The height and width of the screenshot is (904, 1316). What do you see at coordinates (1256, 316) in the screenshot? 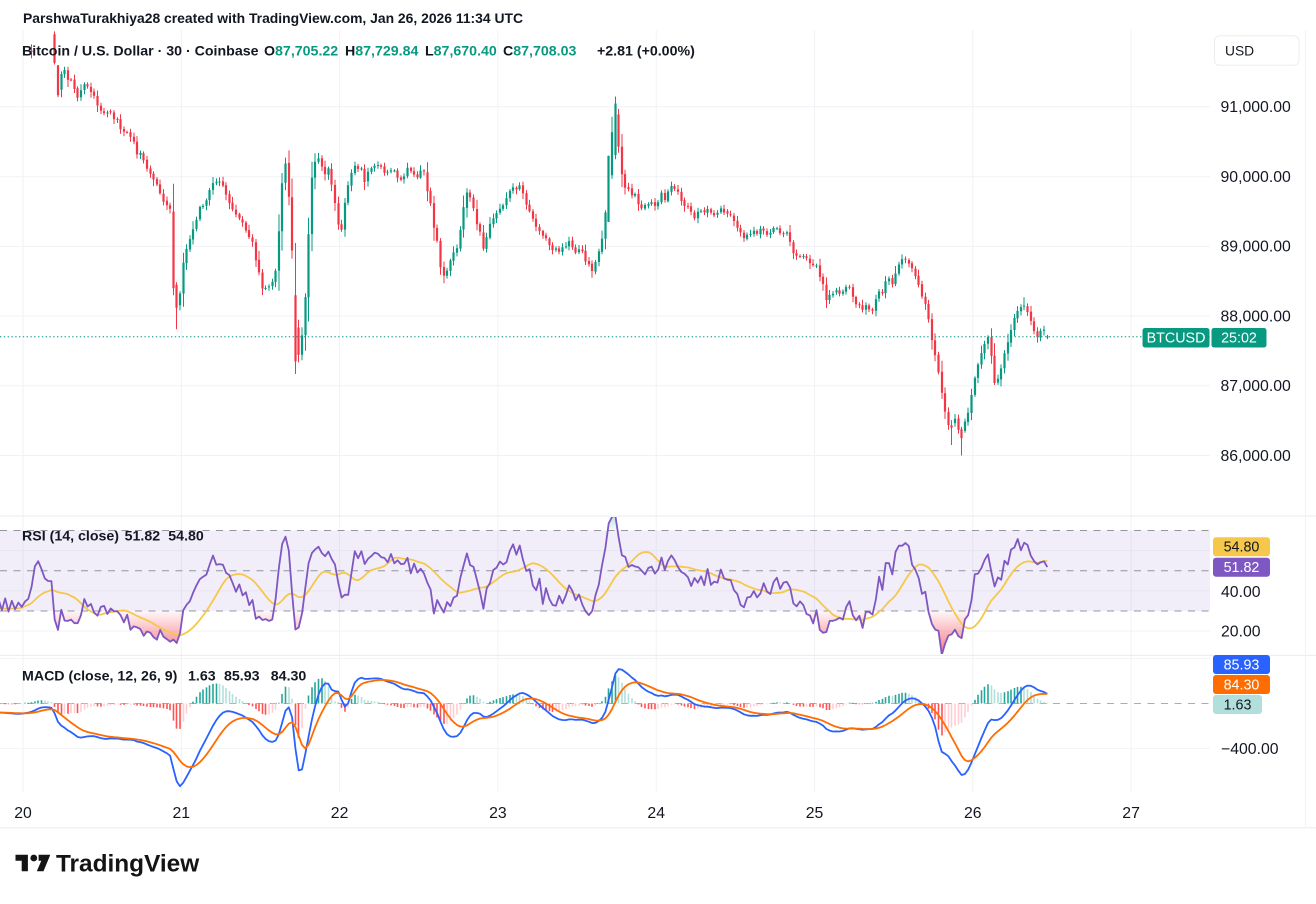
I see `svg-text: 88,000.00` at bounding box center [1256, 316].